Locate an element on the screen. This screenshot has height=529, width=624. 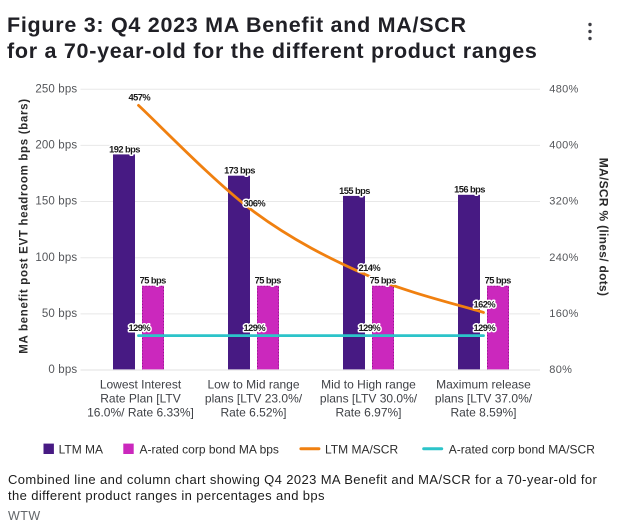
svg-text: 156 bps is located at coordinates (469, 190).